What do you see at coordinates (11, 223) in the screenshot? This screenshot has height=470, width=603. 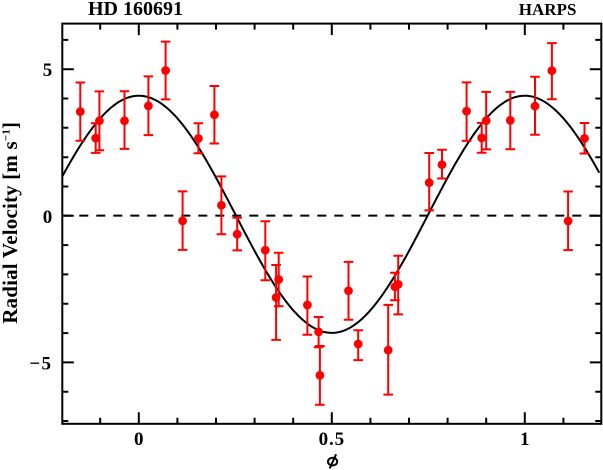 I see `svg-text: Radial Velocity [m s−1]` at bounding box center [11, 223].